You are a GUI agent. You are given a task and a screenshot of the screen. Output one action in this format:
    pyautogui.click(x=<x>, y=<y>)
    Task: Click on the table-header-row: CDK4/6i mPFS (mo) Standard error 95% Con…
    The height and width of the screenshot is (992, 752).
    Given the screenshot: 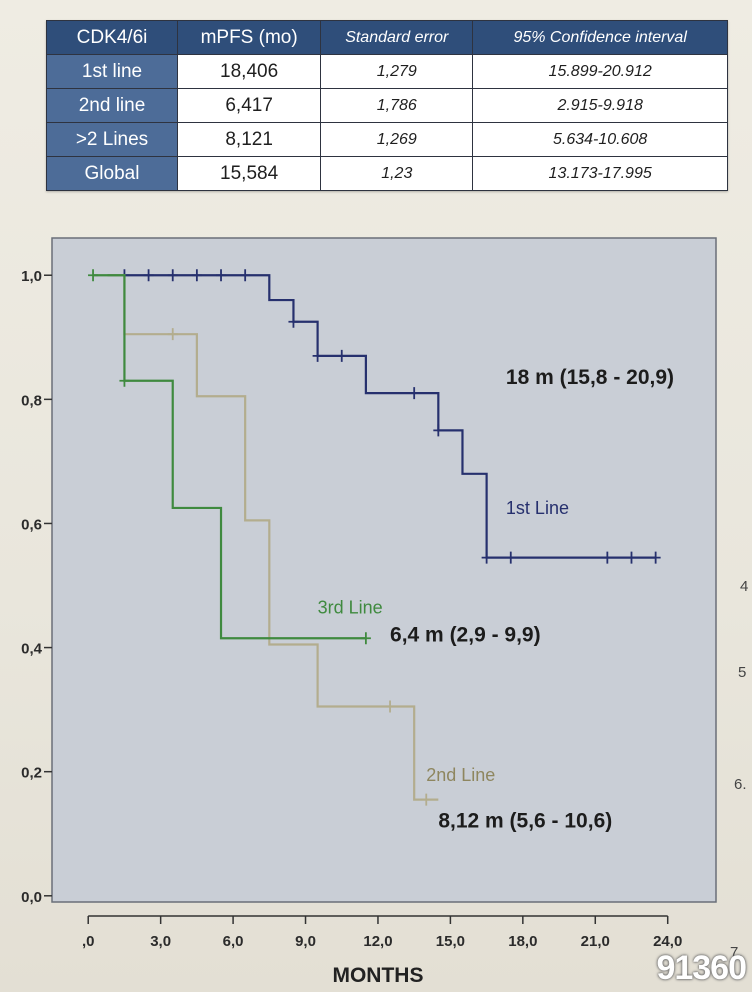 What is the action you would take?
    pyautogui.click(x=387, y=37)
    